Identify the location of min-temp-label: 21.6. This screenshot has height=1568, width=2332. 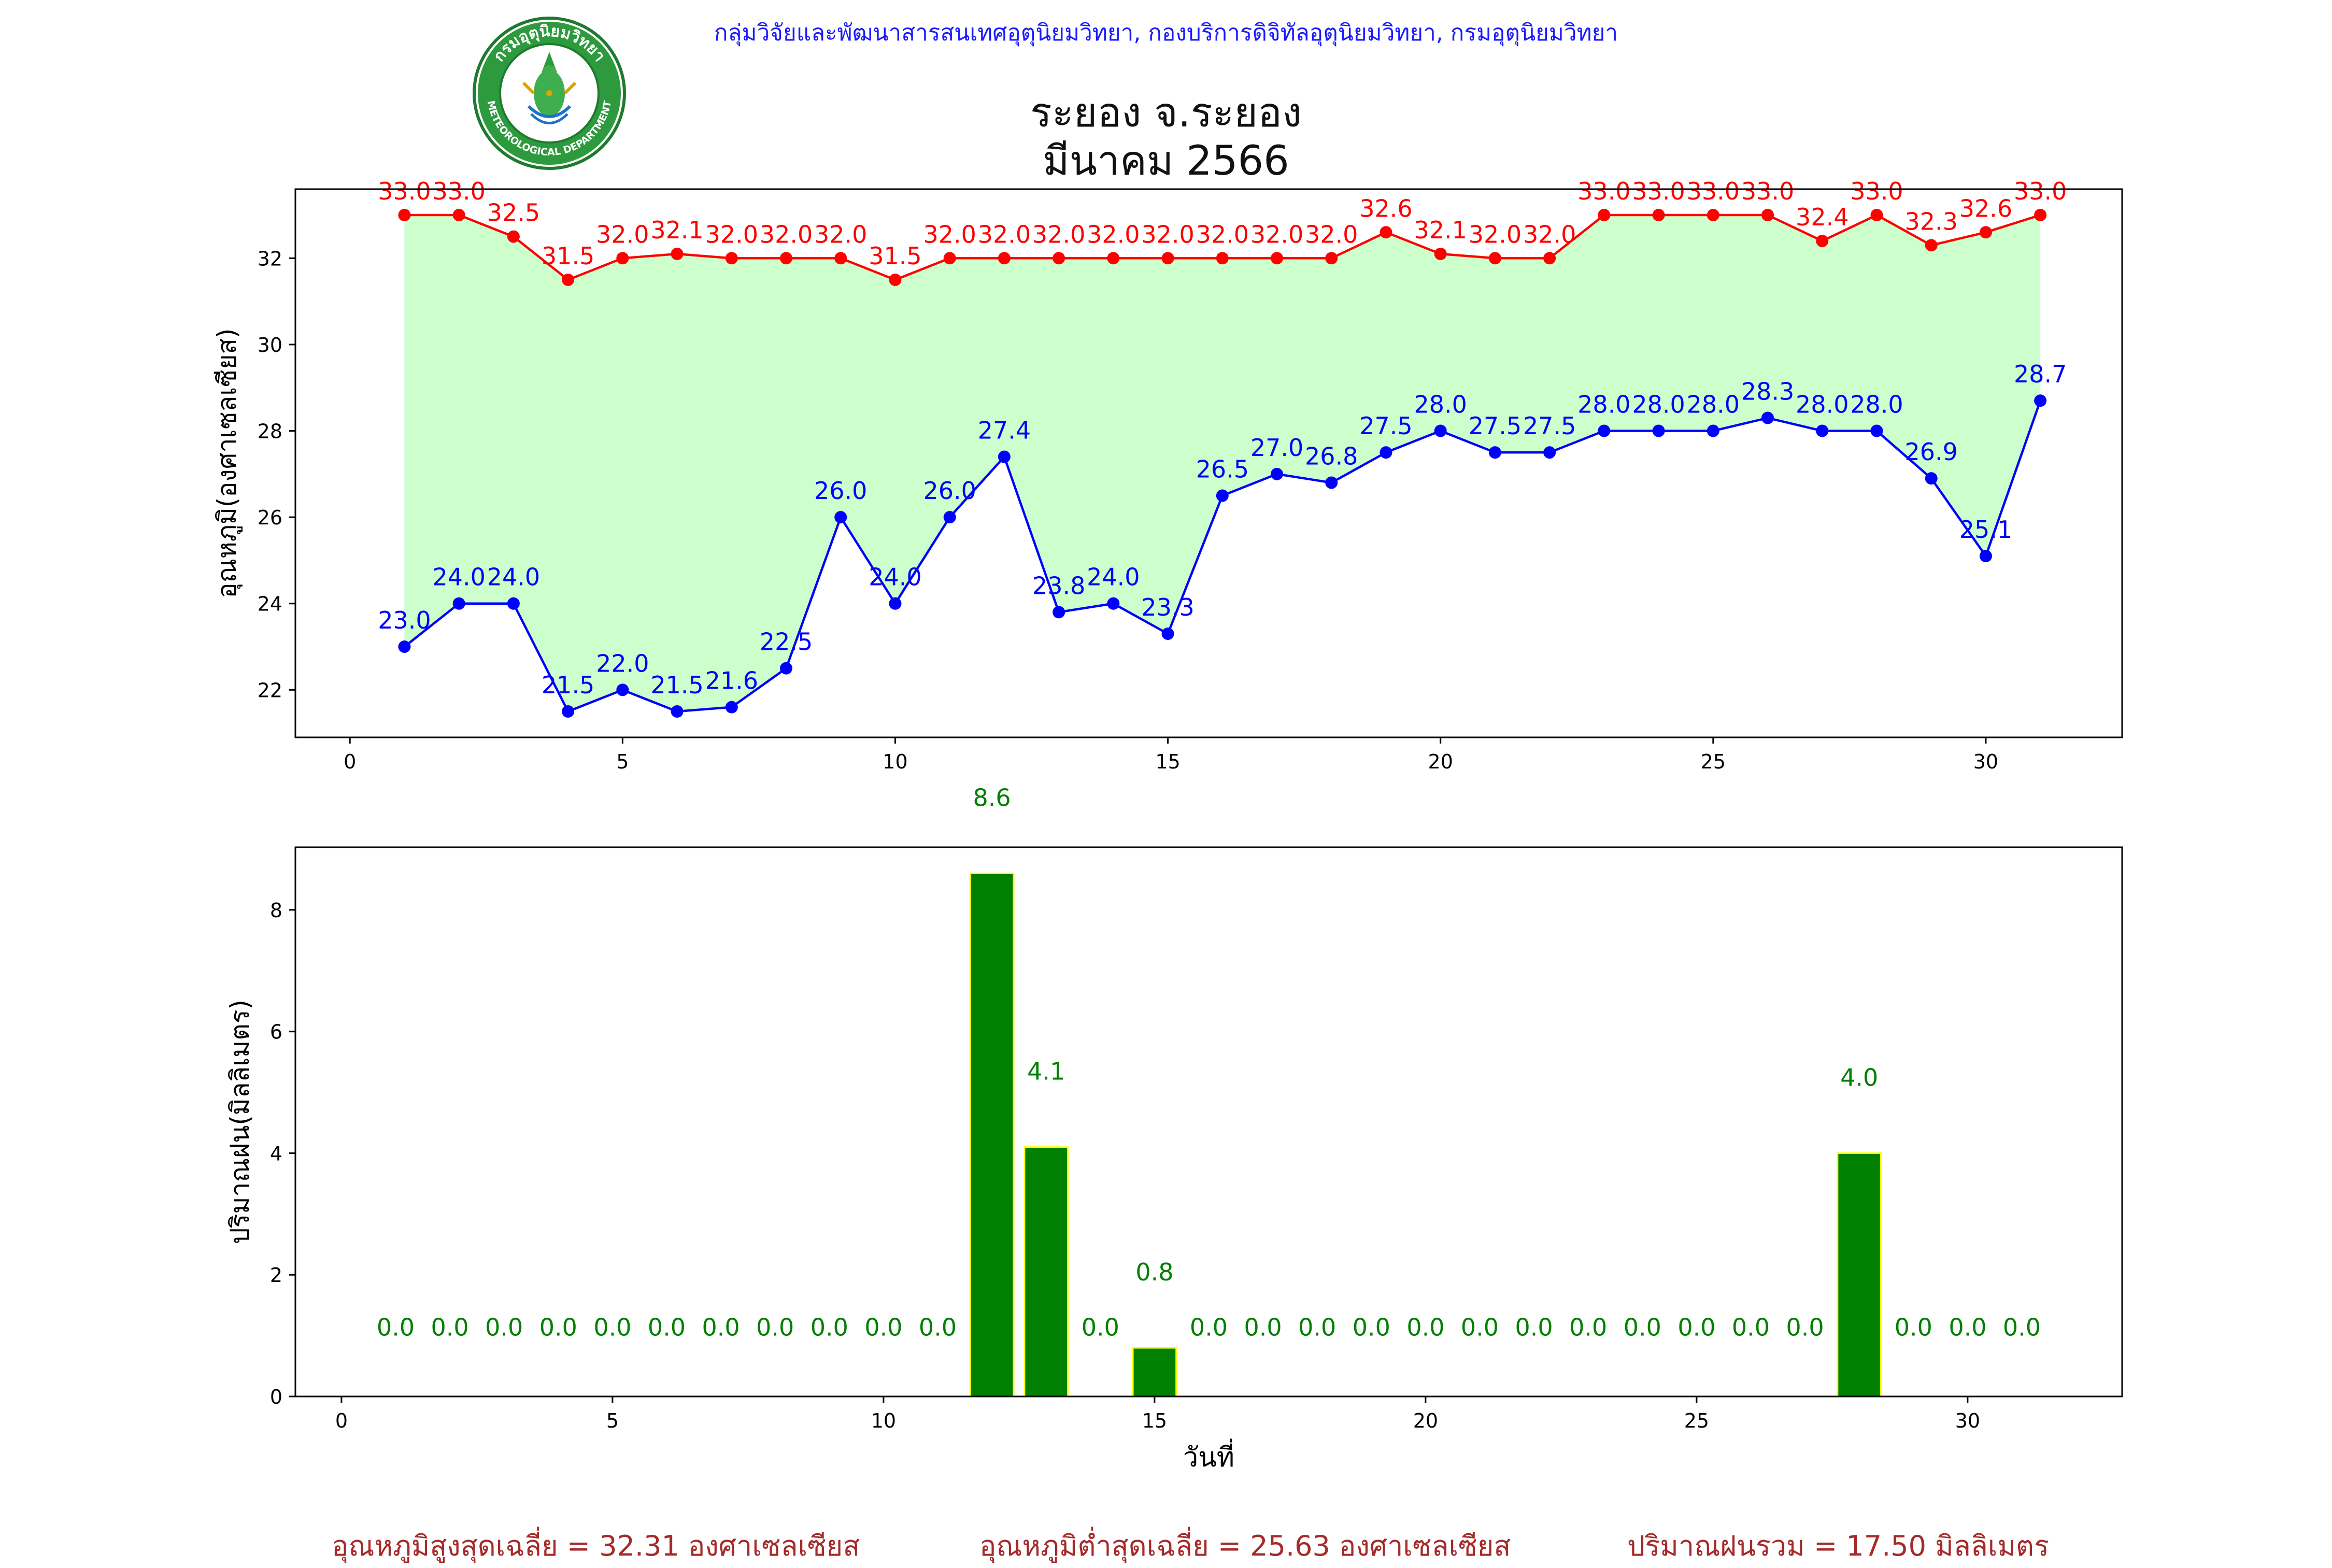
(731, 681).